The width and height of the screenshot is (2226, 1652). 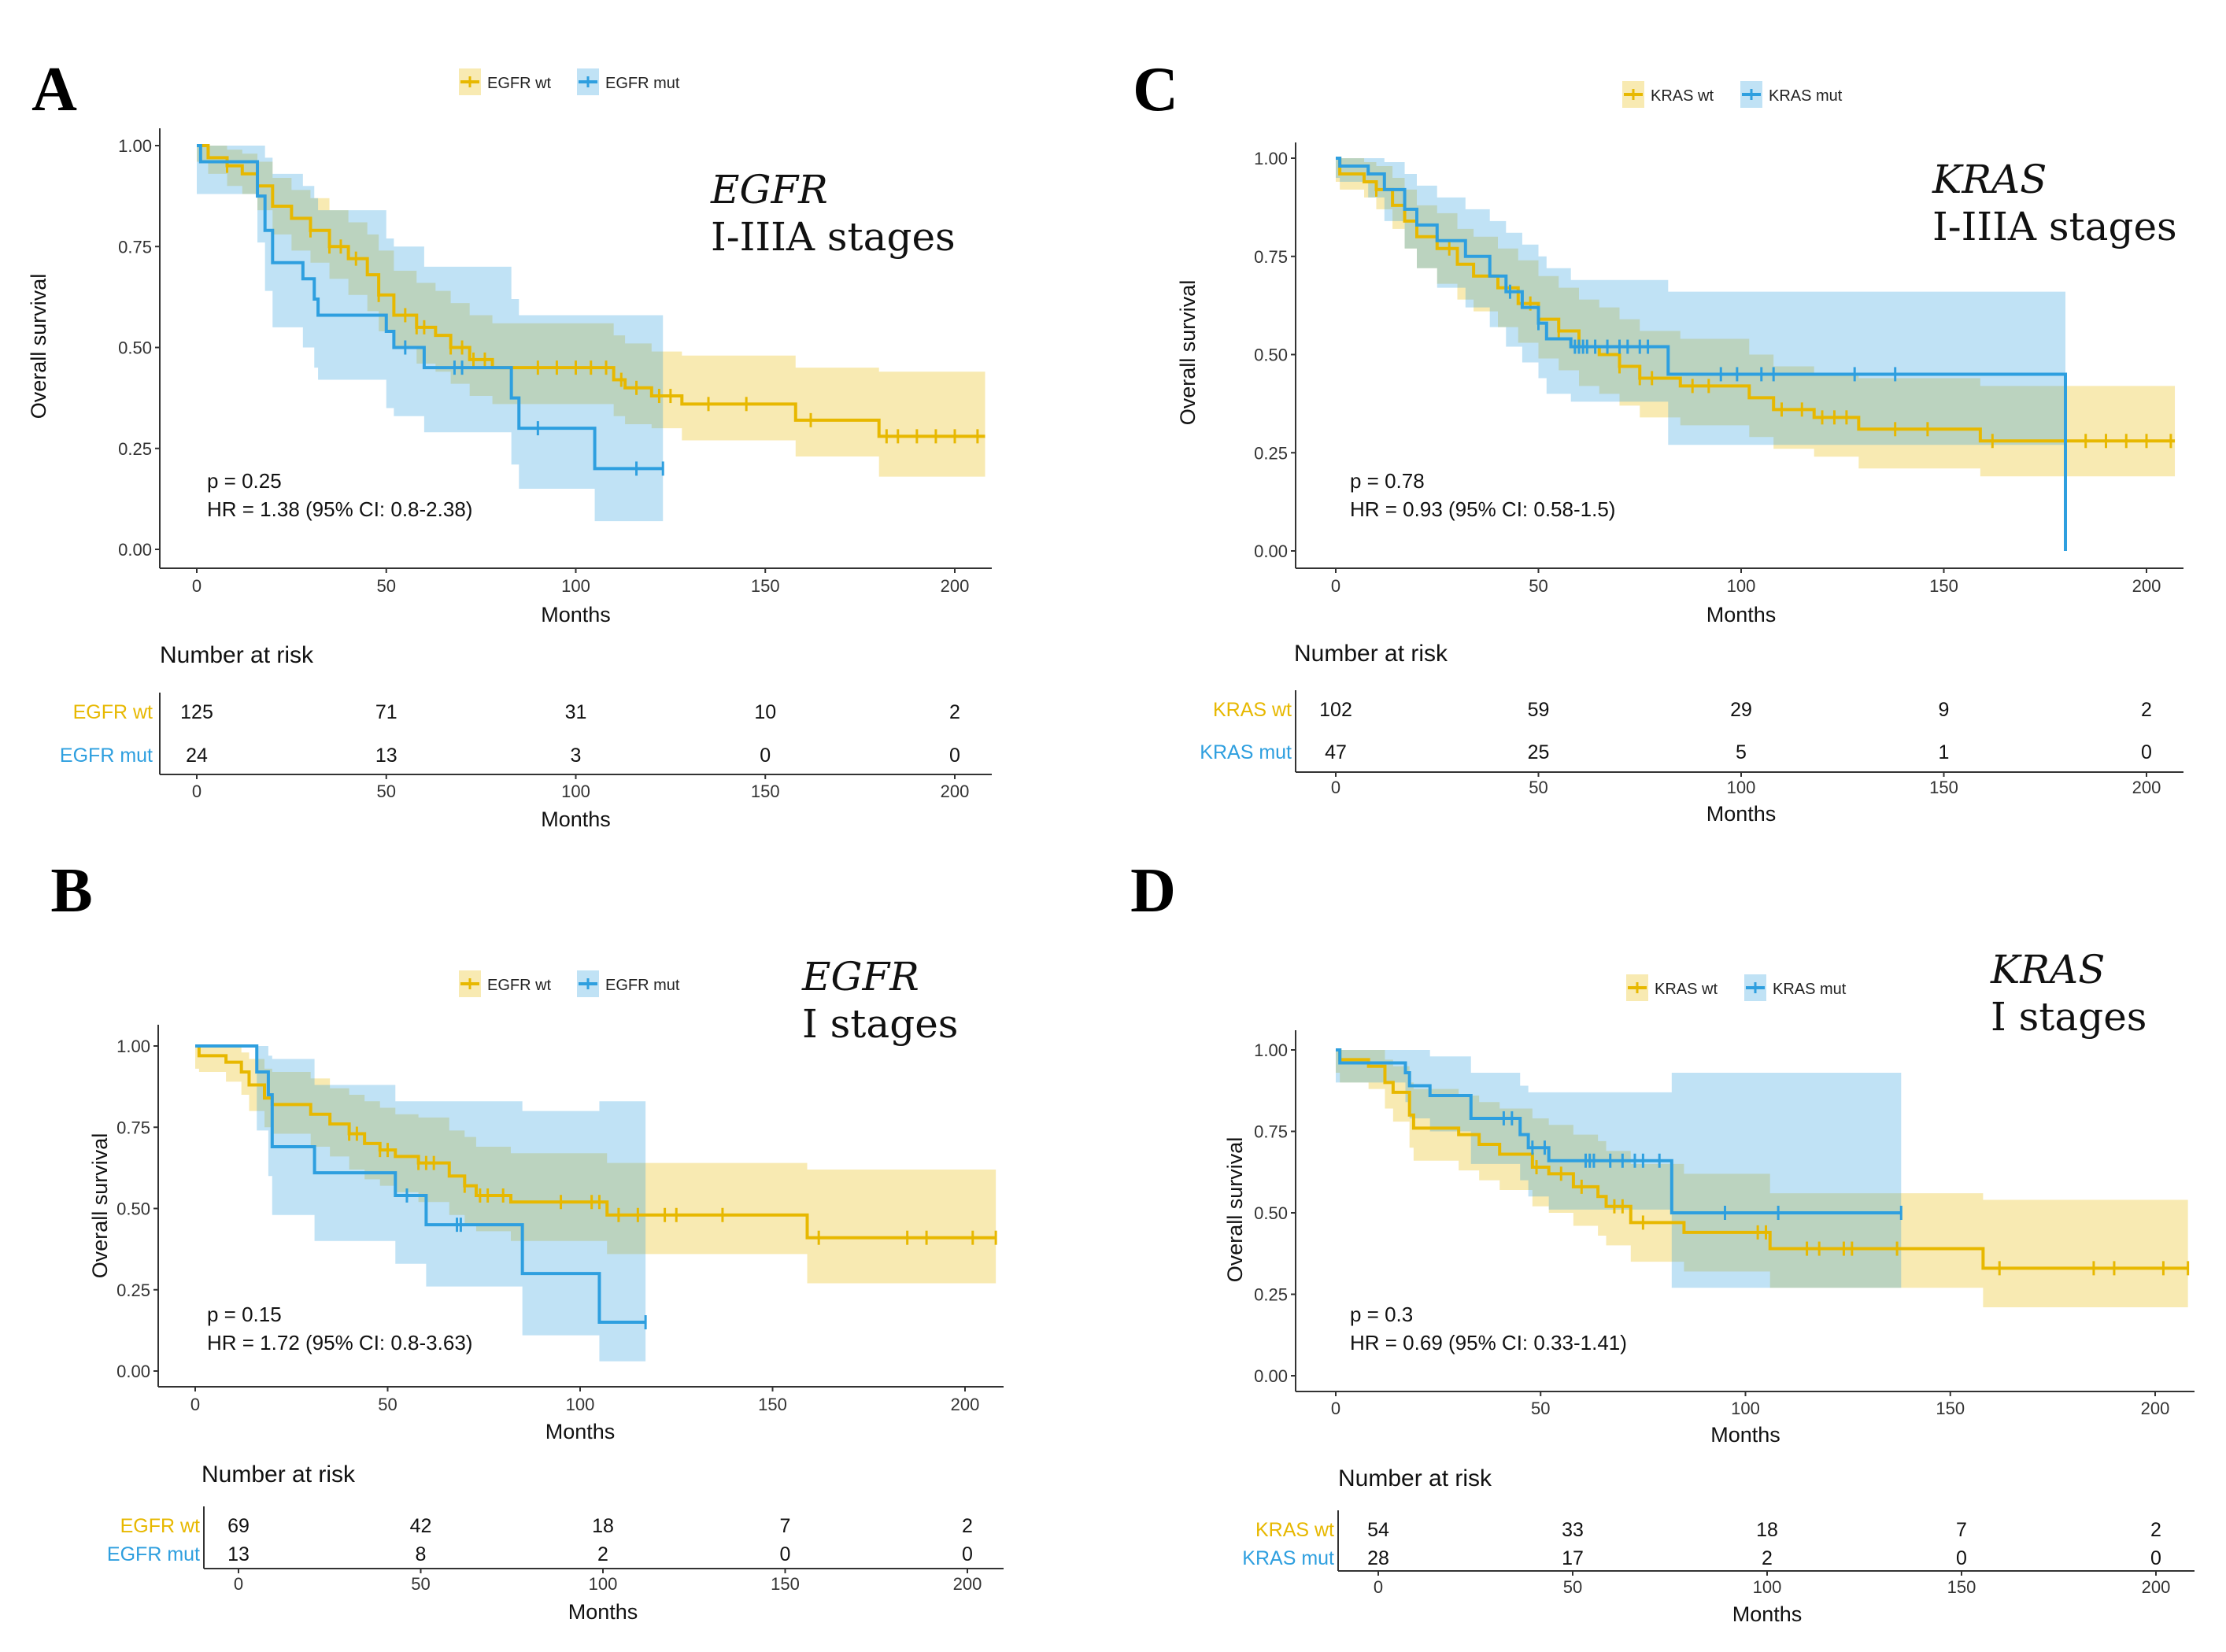 I want to click on survival-curve-wt, so click(x=596, y=1142).